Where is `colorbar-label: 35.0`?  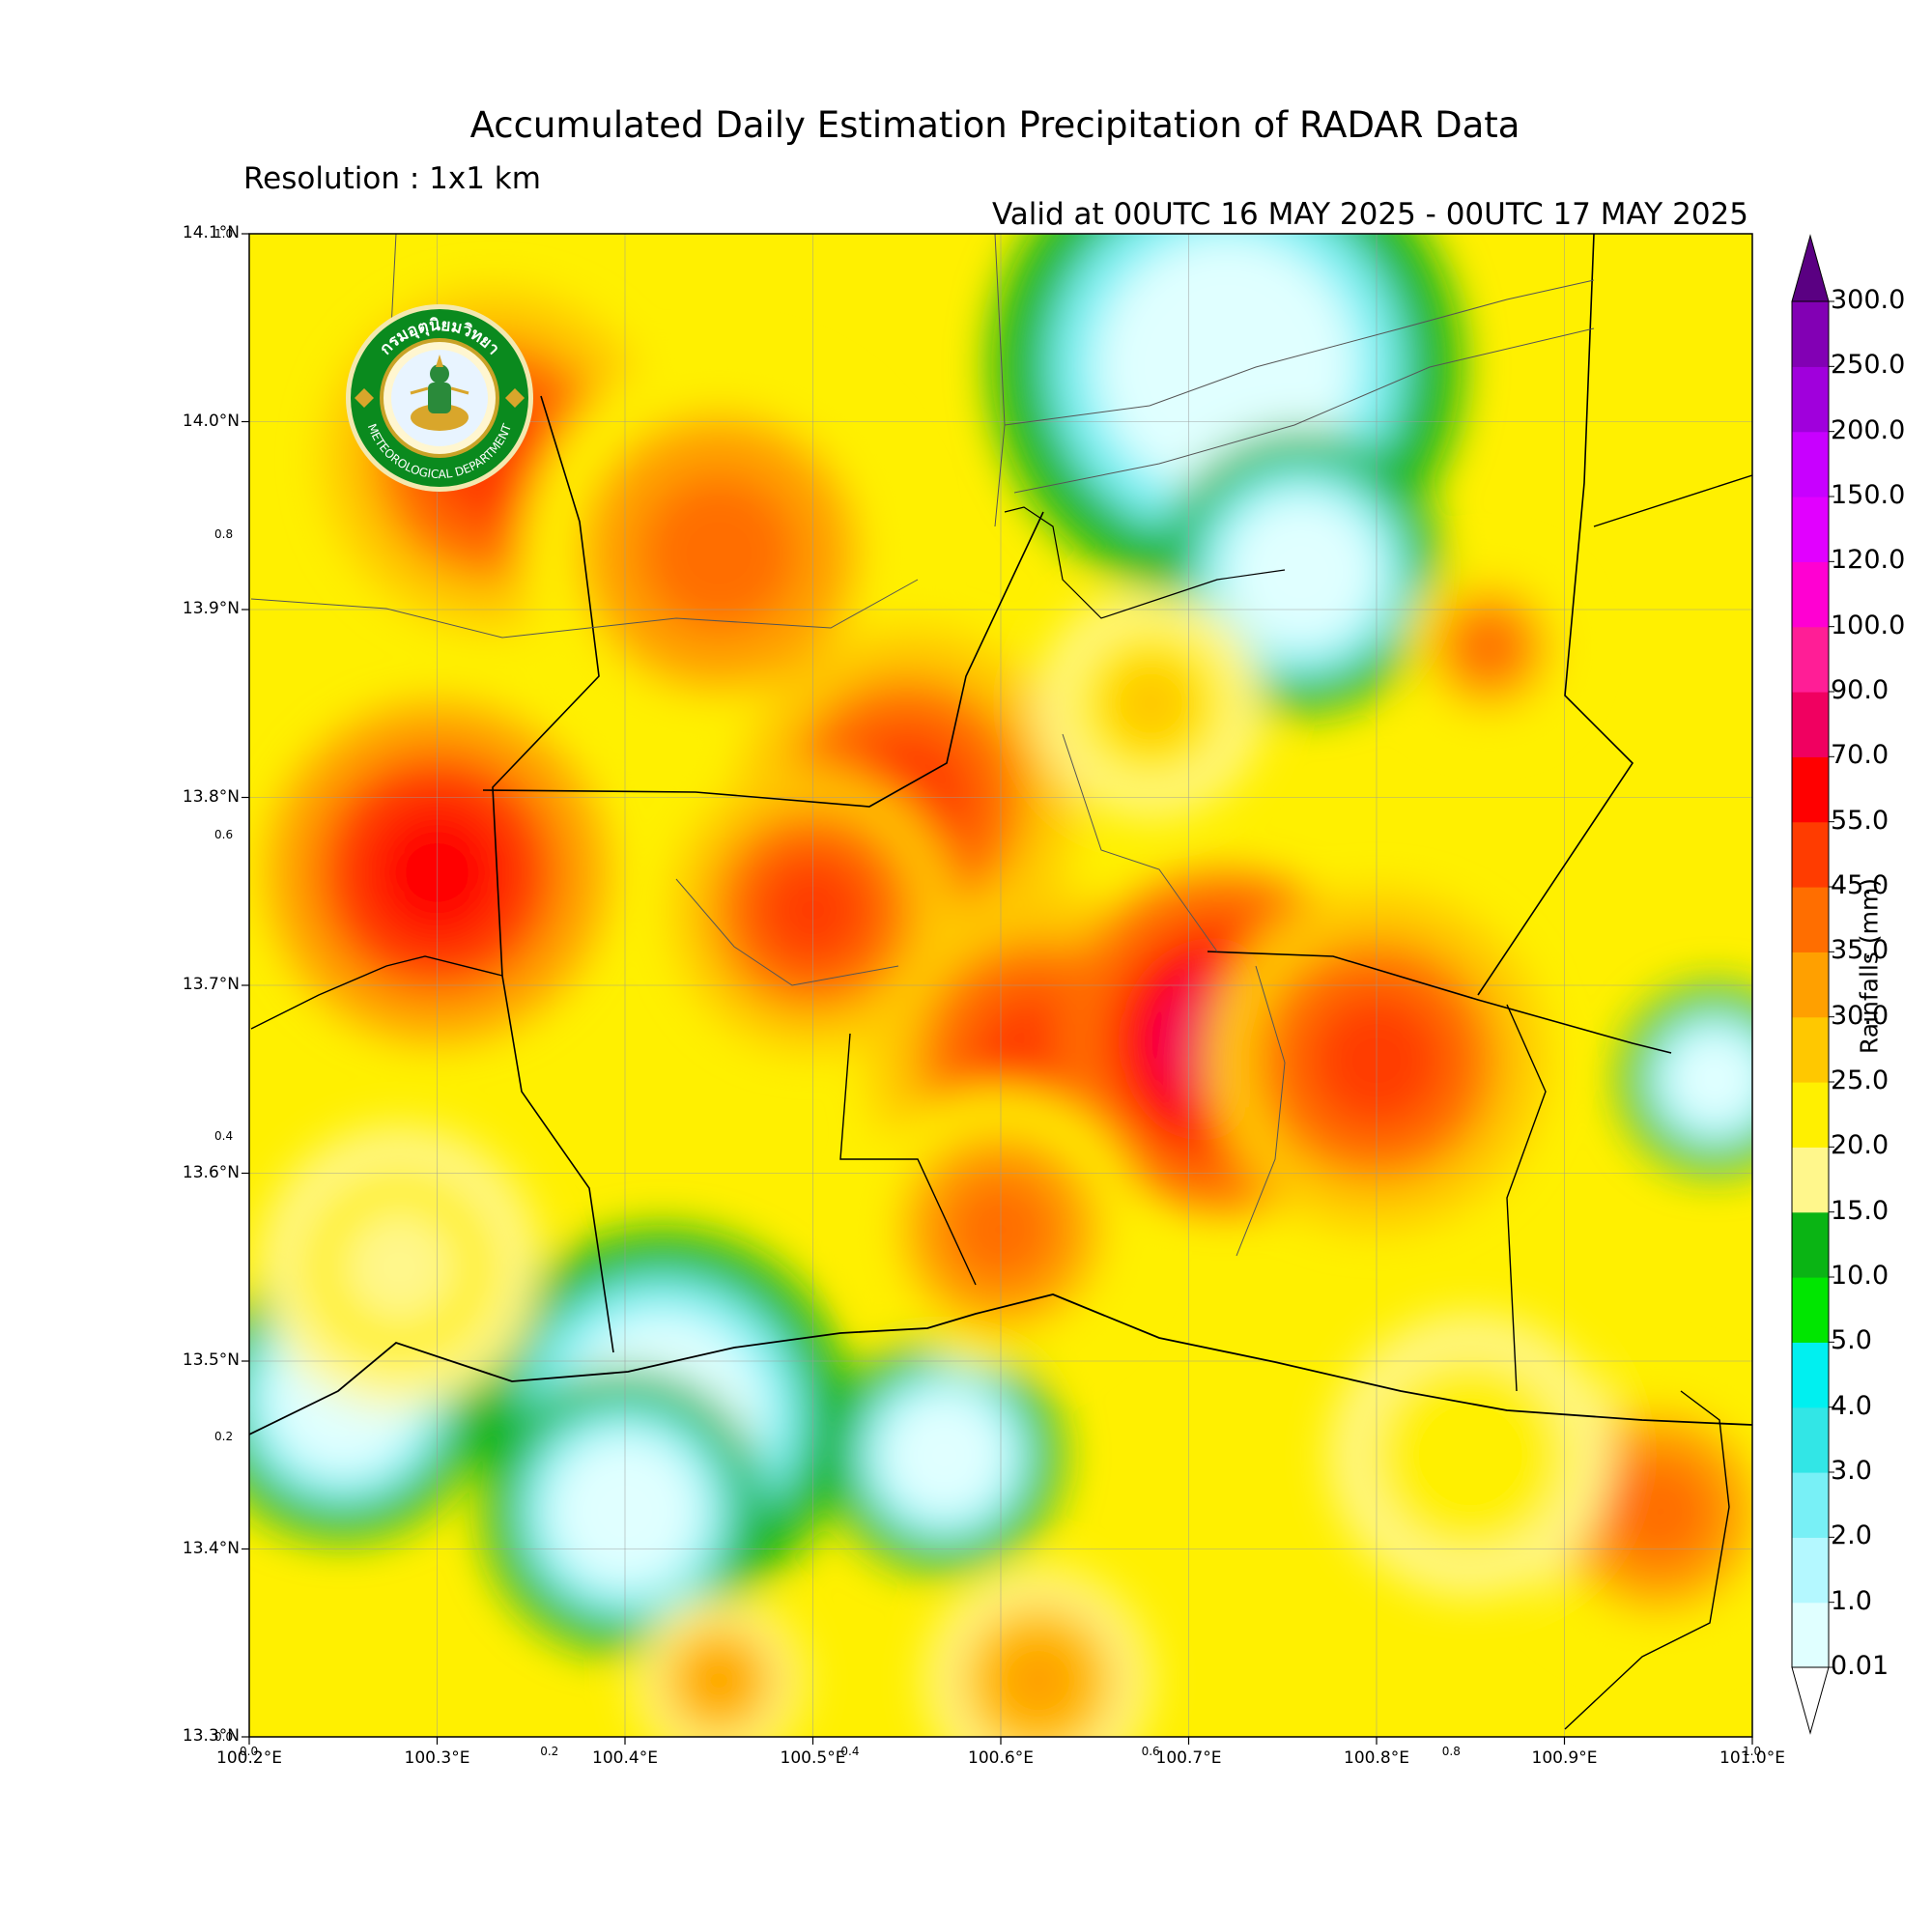 colorbar-label: 35.0 is located at coordinates (1860, 950).